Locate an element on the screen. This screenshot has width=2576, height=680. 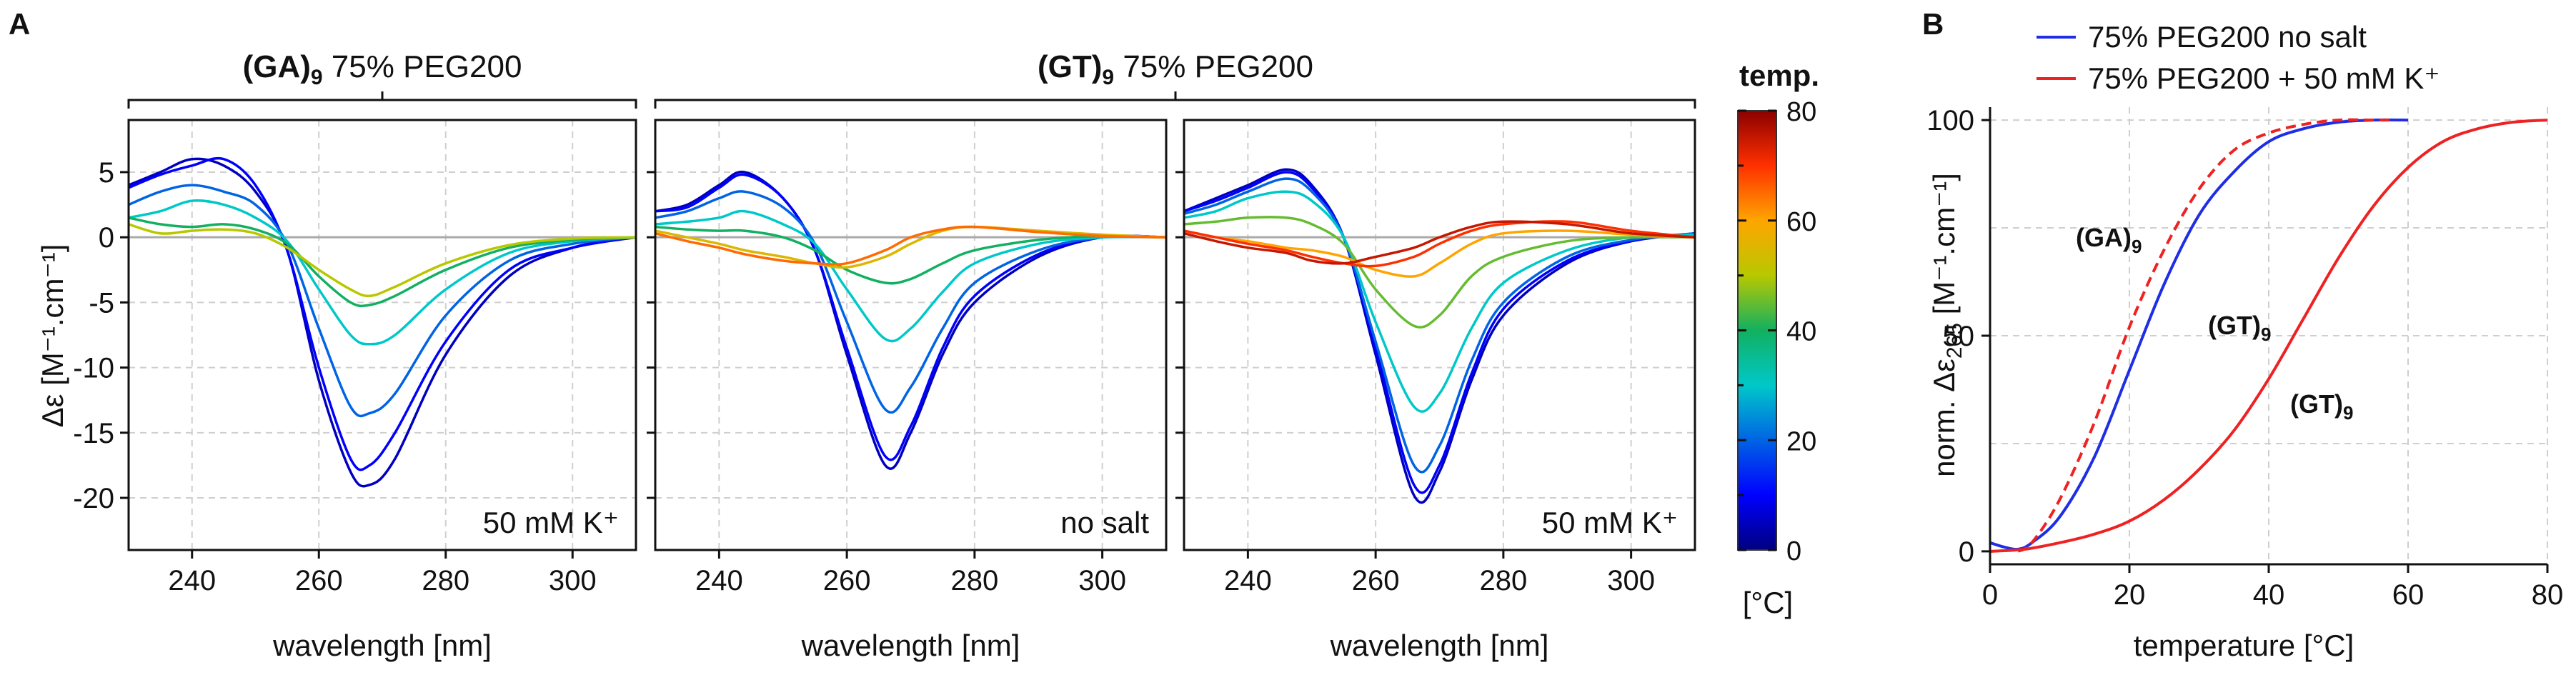
colorbar-tick-label: 0 is located at coordinates (1793, 551).